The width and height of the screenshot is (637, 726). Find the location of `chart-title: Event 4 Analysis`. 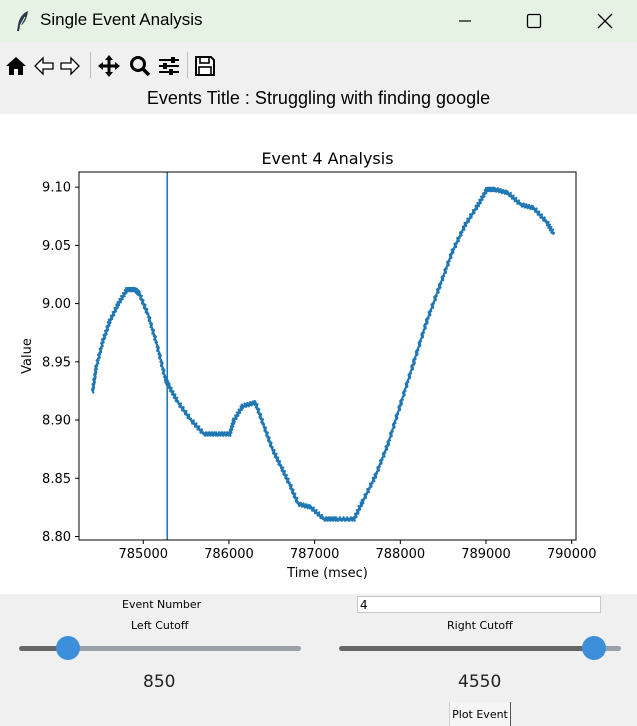

chart-title: Event 4 Analysis is located at coordinates (327, 158).